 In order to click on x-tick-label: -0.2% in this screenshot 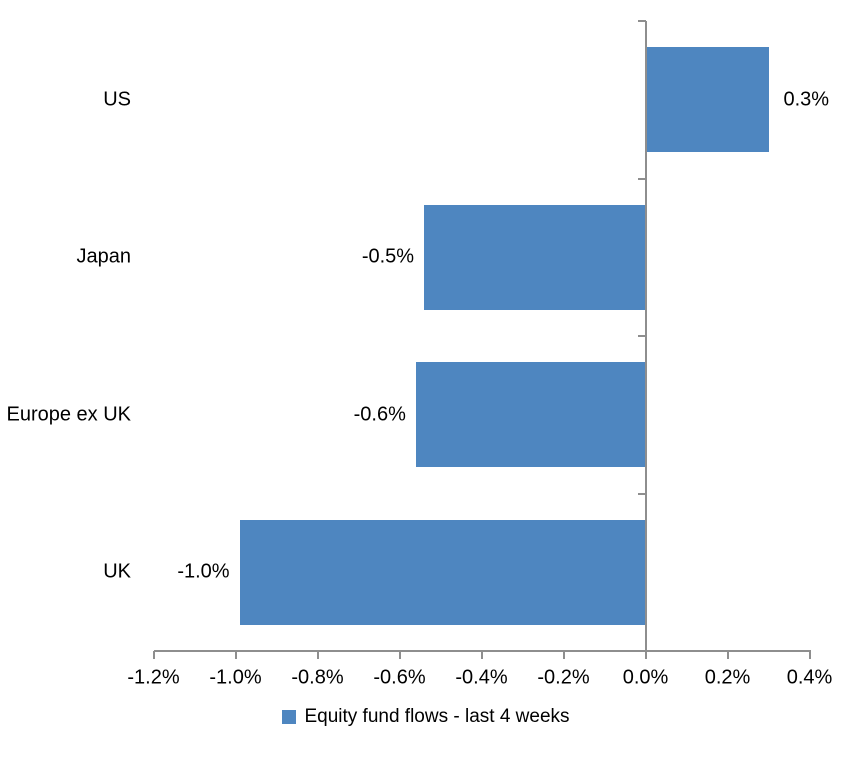, I will do `click(563, 677)`.